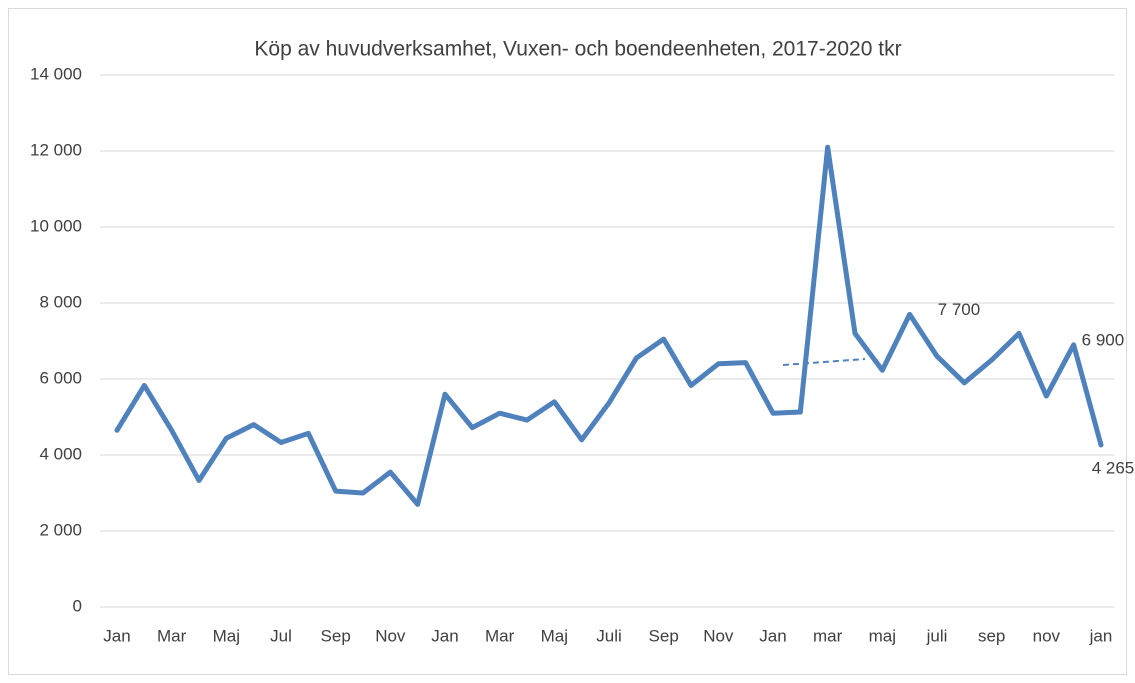 Image resolution: width=1135 pixels, height=683 pixels. What do you see at coordinates (1101, 635) in the screenshot?
I see `x-tick-label: jan` at bounding box center [1101, 635].